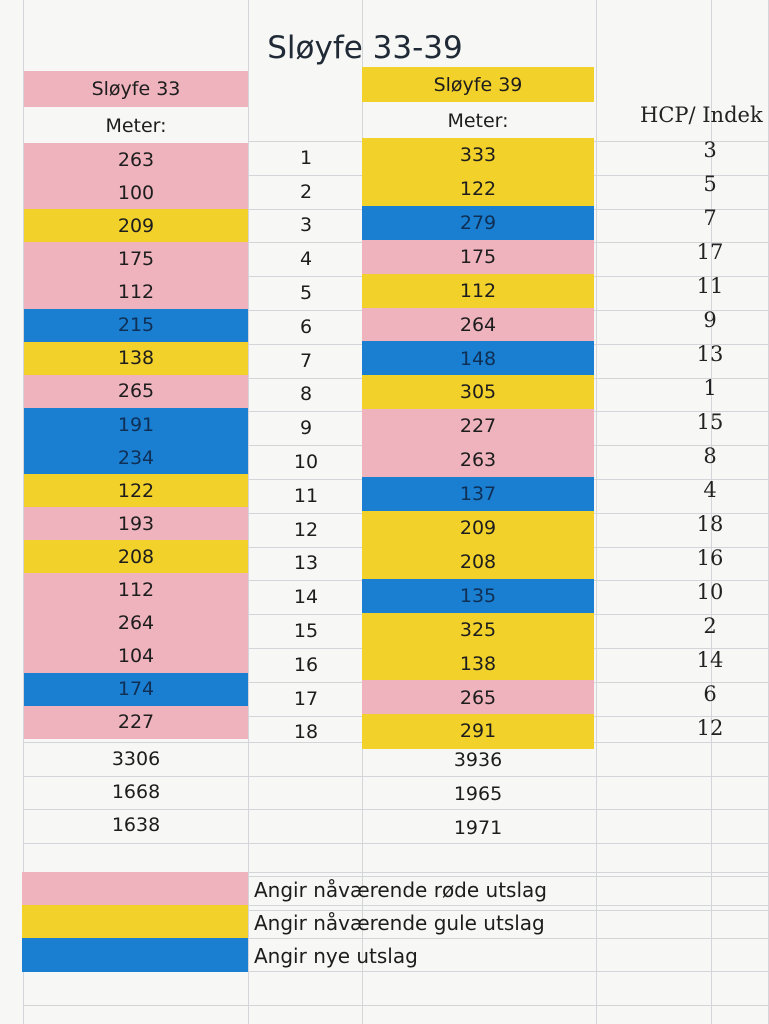 The width and height of the screenshot is (769, 1024). I want to click on right-meter-cell: 291, so click(478, 731).